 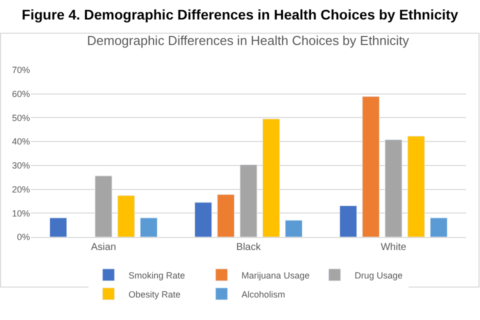 What do you see at coordinates (21, 94) in the screenshot?
I see `y-tick-label: 60%` at bounding box center [21, 94].